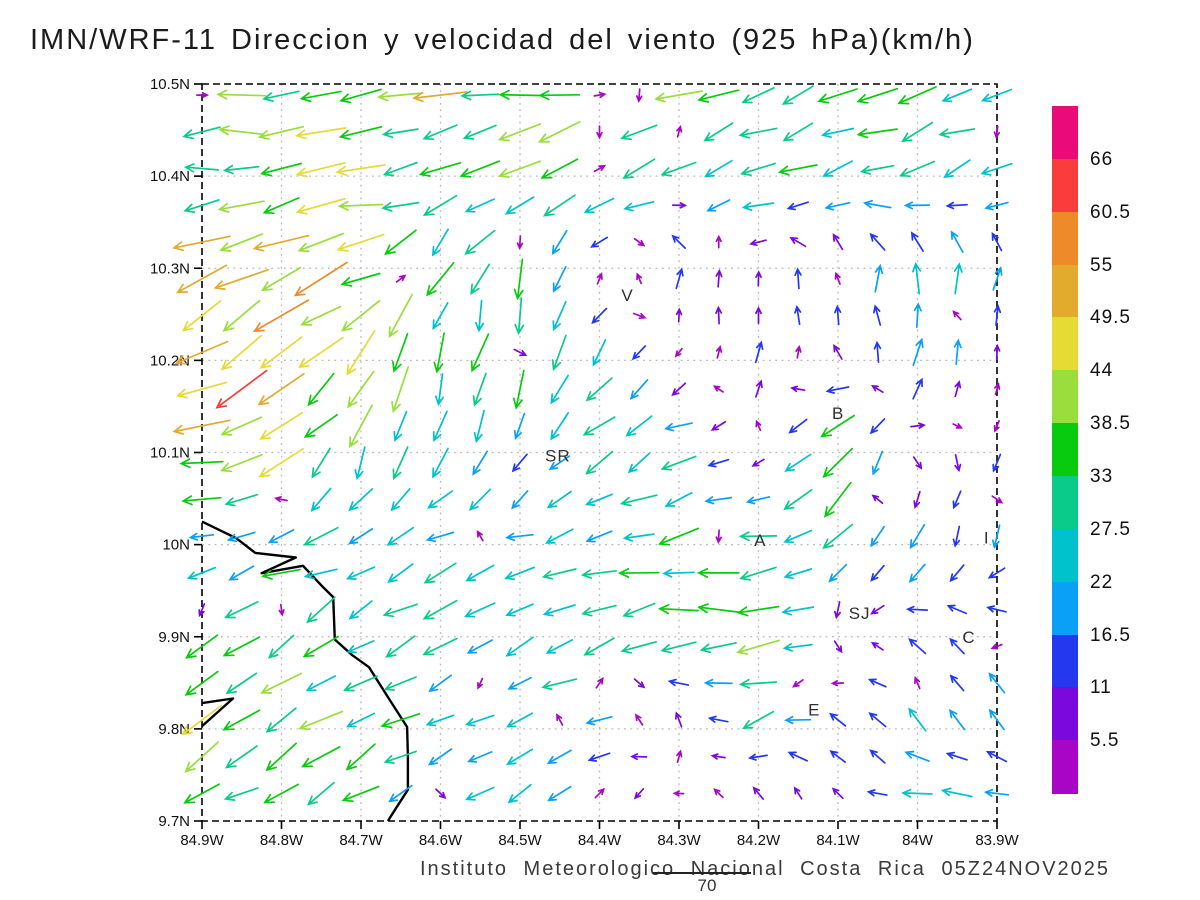  What do you see at coordinates (176, 545) in the screenshot?
I see `y-axis-label: 10N` at bounding box center [176, 545].